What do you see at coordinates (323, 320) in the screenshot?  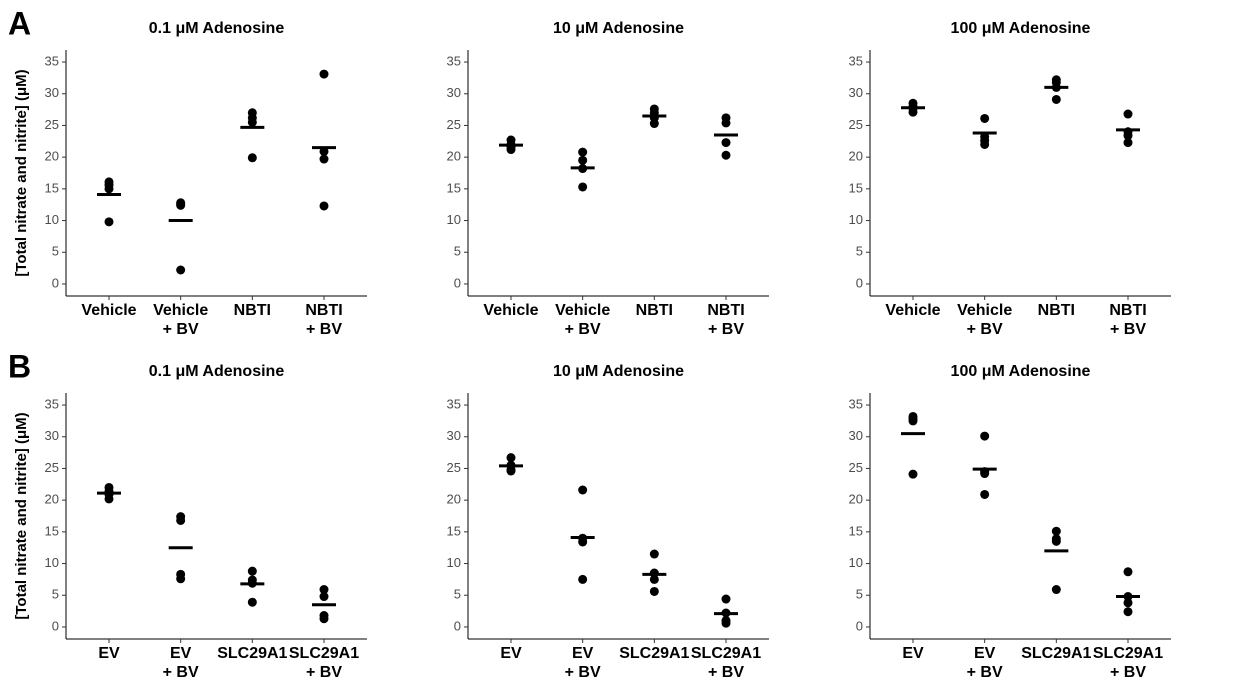 I see `x-tick-label-box: NBTI + BV` at bounding box center [323, 320].